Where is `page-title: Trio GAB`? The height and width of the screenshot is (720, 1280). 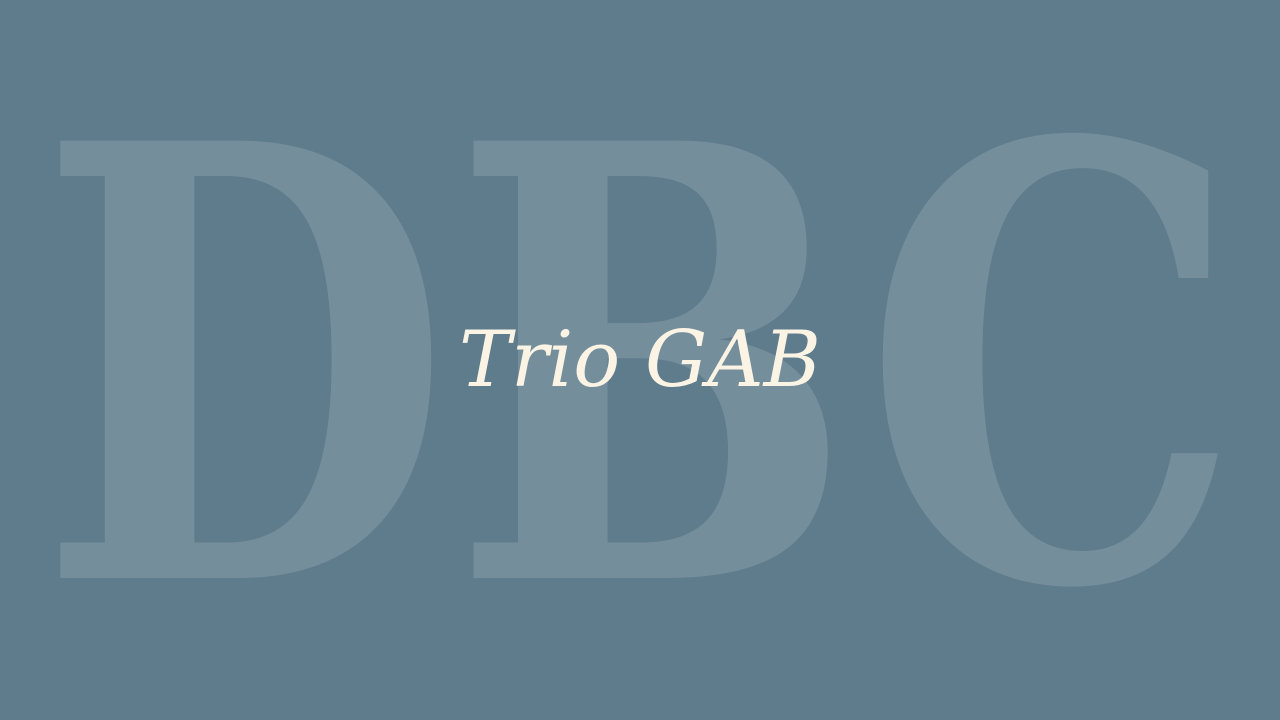 page-title: Trio GAB is located at coordinates (640, 360).